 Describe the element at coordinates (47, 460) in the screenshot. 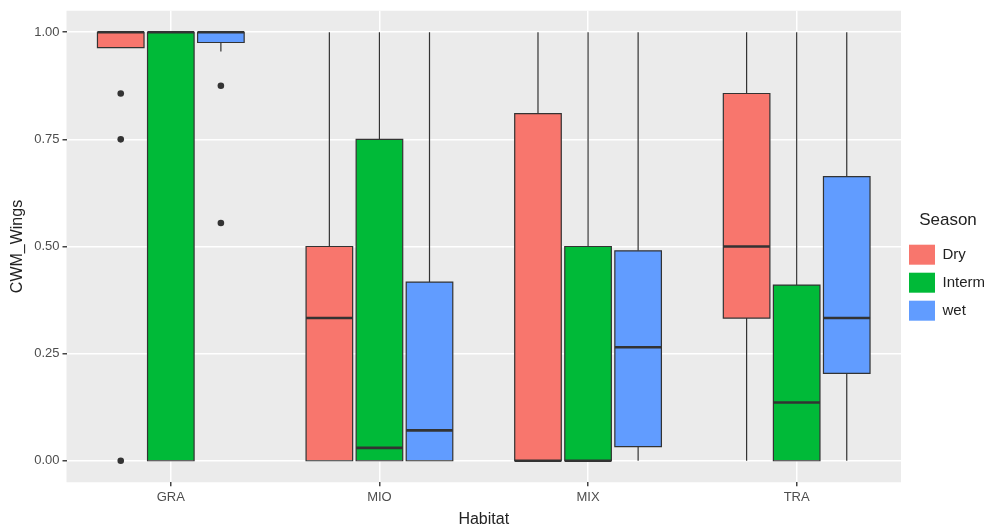

I see `y-tick-label: 0.00` at that location.